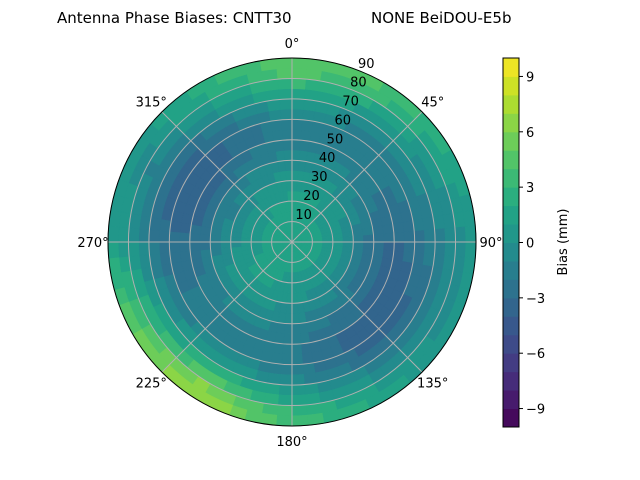 This screenshot has width=640, height=480. Describe the element at coordinates (350, 102) in the screenshot. I see `radial-tick-label: 70` at that location.